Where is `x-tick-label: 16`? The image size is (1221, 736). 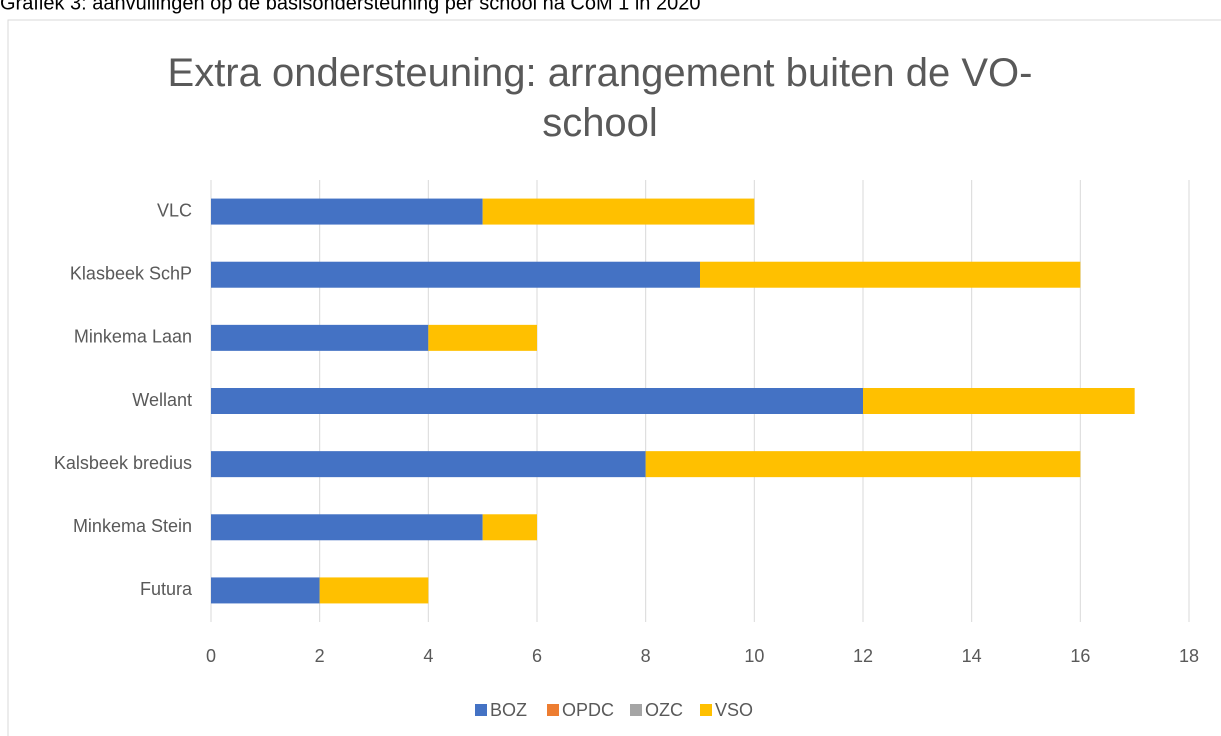
x-tick-label: 16 is located at coordinates (1080, 656).